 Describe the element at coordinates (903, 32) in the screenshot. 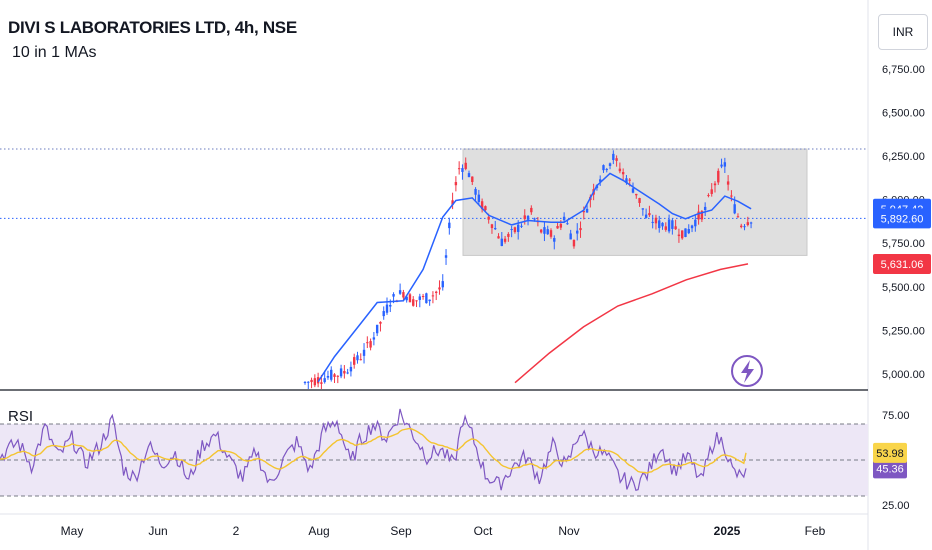

I see `currency-button: INR` at that location.